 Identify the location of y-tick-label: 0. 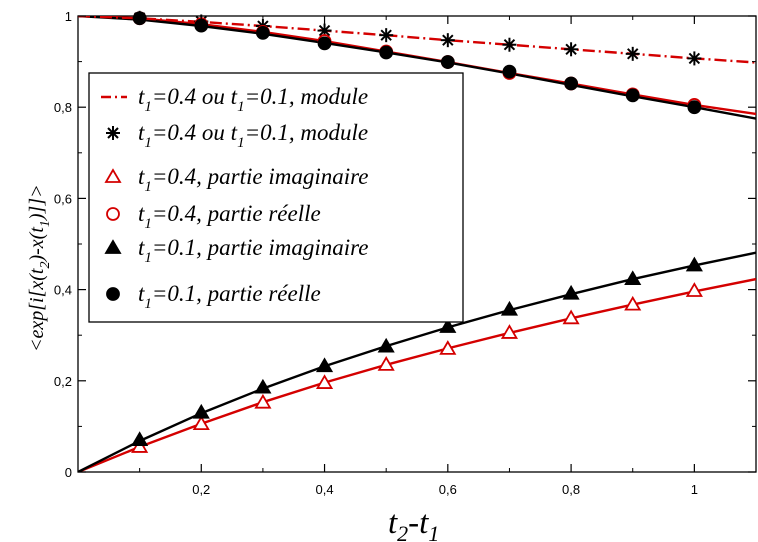
(68, 472).